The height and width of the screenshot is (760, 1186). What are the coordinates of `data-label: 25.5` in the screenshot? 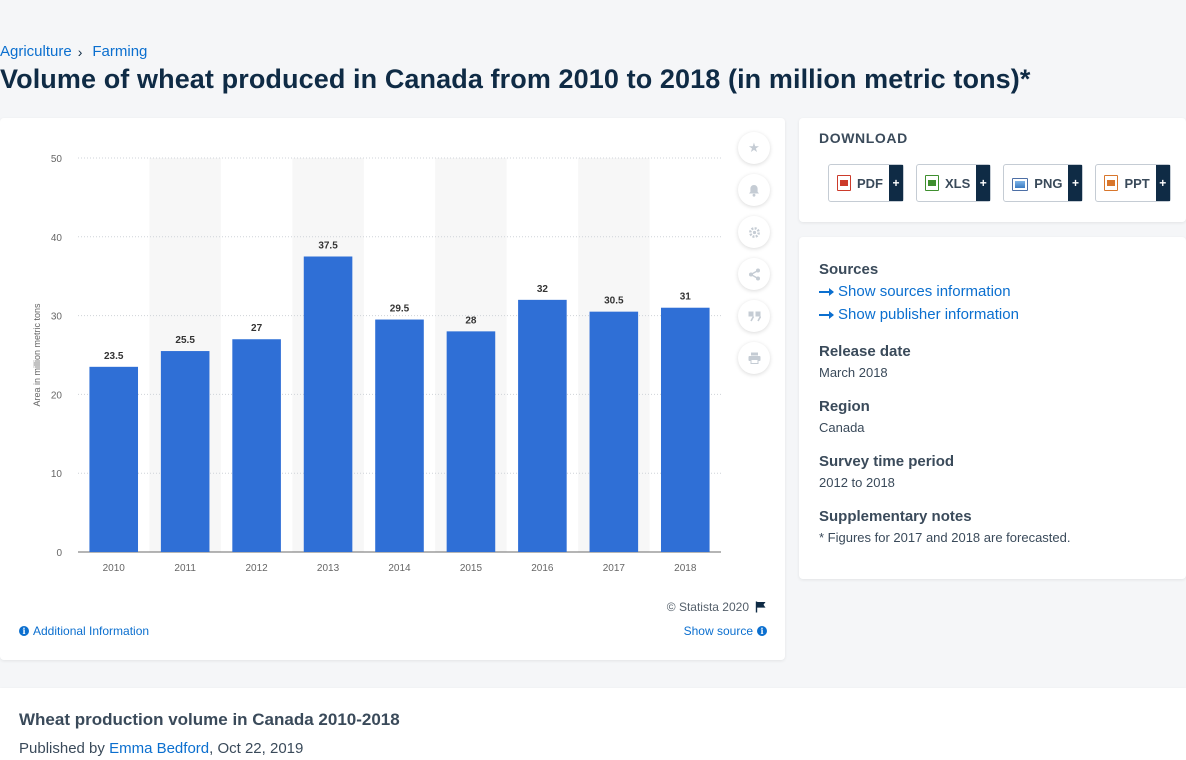 It's located at (185, 340).